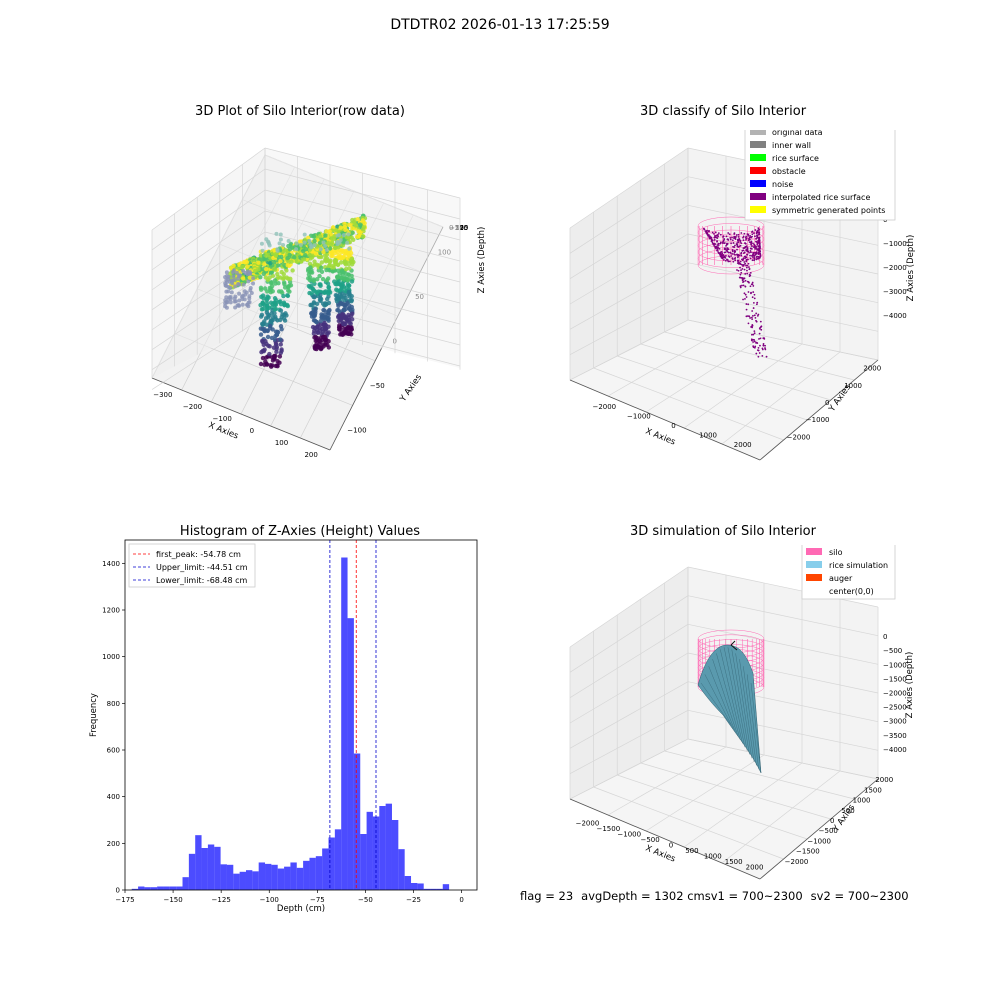 This screenshot has width=1000, height=1000. Describe the element at coordinates (716, 704) in the screenshot. I see `surface-line` at that location.